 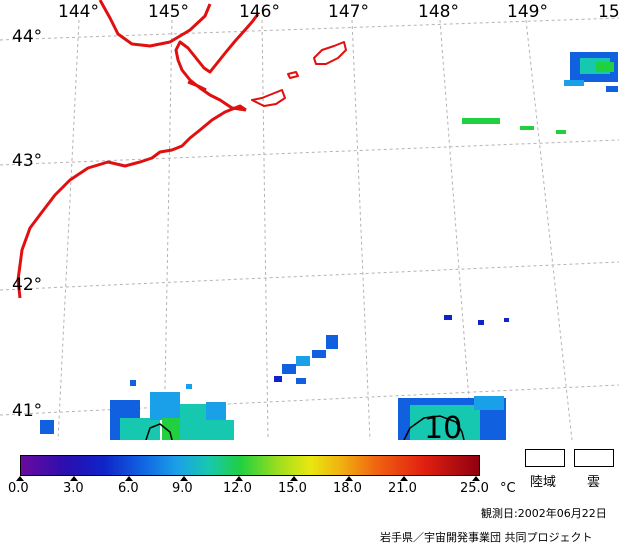 What do you see at coordinates (293, 75) in the screenshot?
I see `islet-b` at bounding box center [293, 75].